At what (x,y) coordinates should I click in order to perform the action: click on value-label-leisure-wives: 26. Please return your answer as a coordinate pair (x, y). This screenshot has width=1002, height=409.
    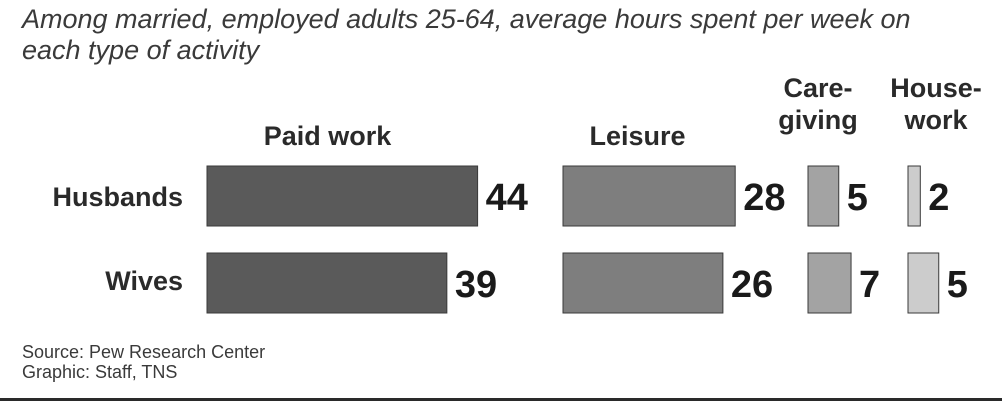
    Looking at the image, I should click on (752, 285).